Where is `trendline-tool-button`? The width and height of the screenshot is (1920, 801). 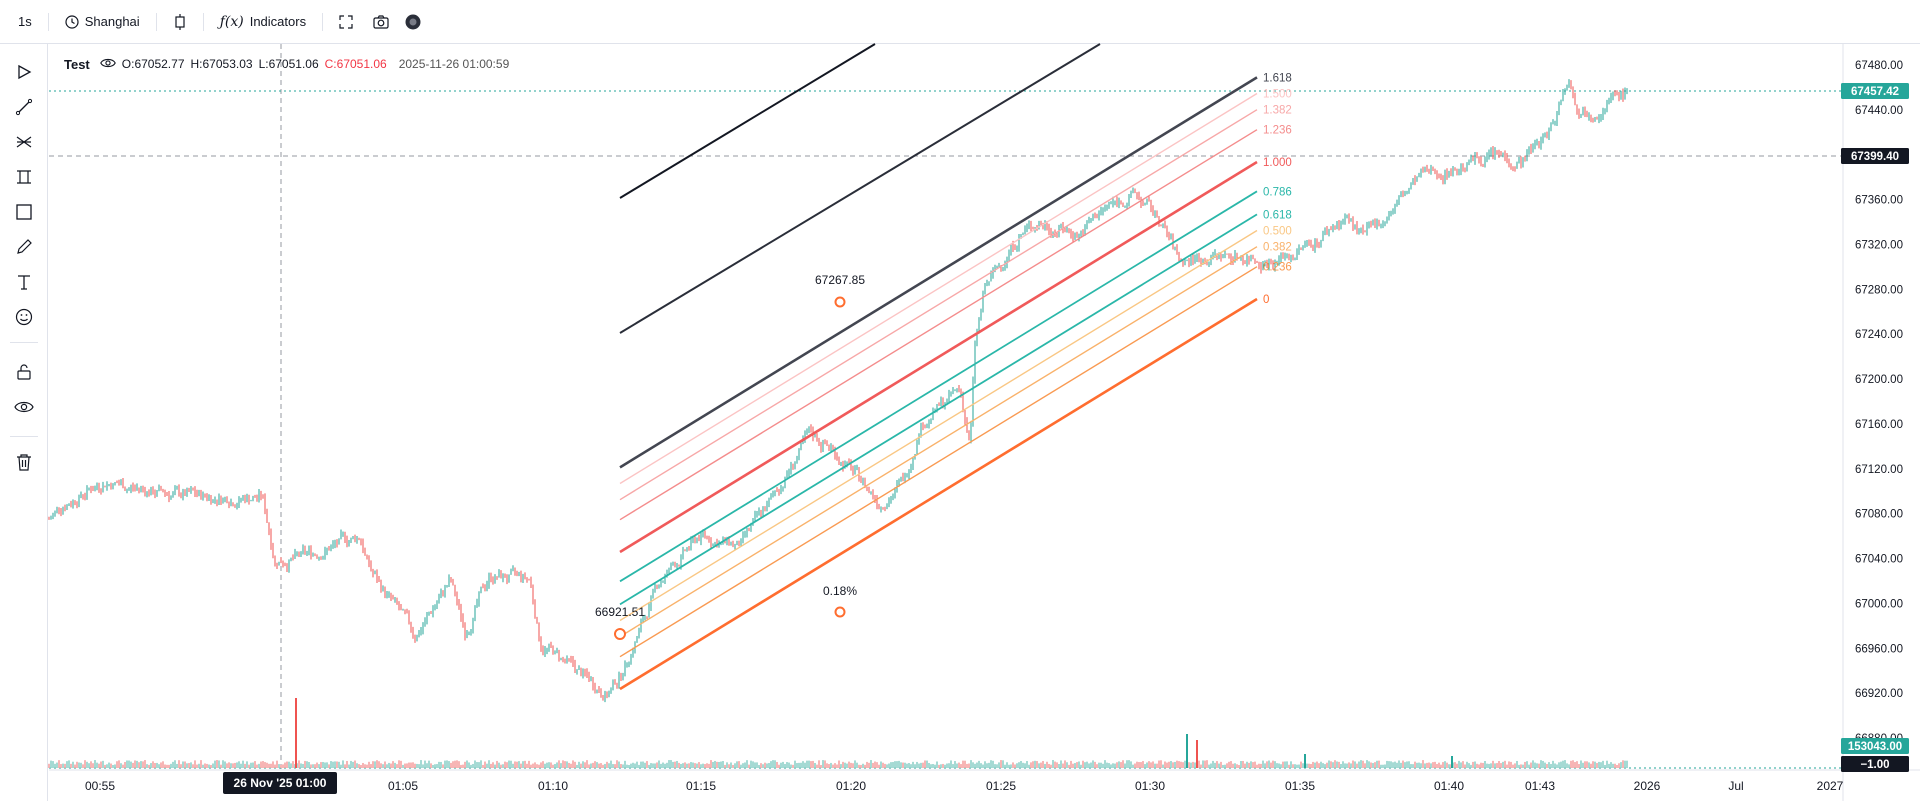 trendline-tool-button is located at coordinates (24, 109).